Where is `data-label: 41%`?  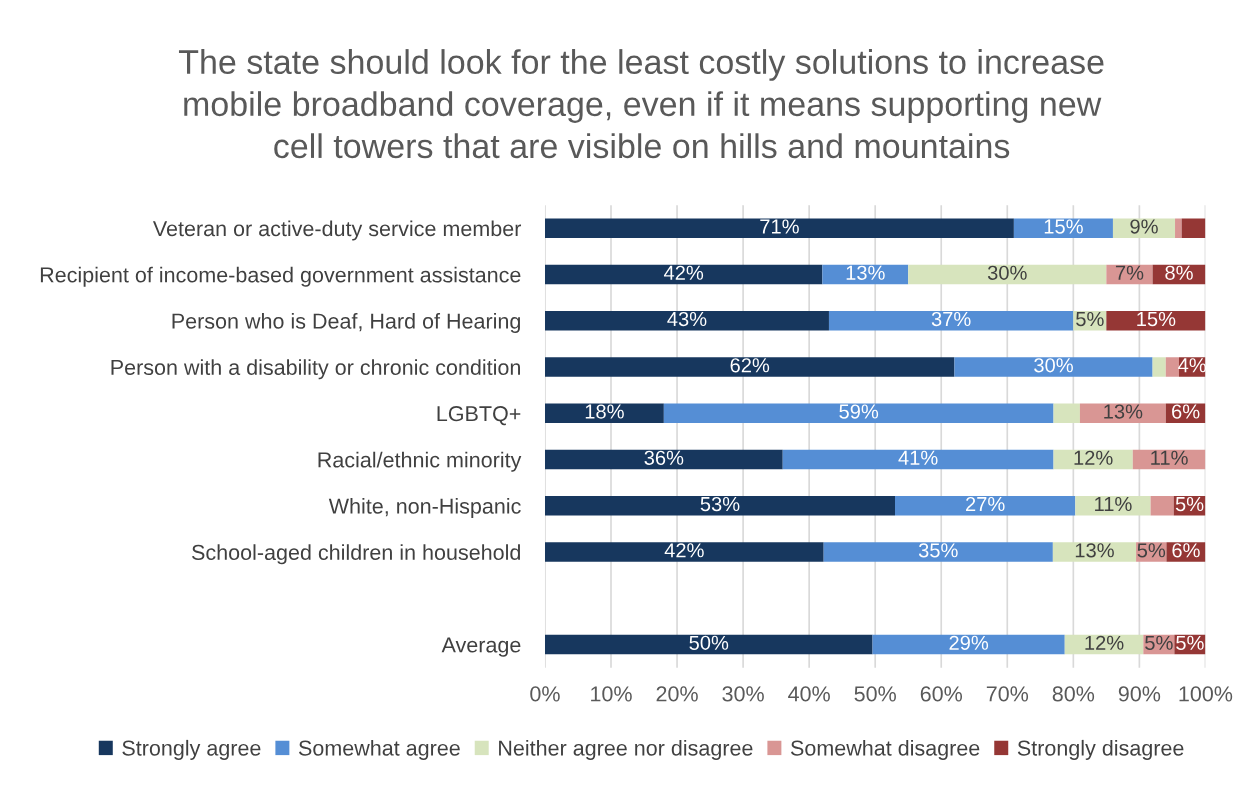
data-label: 41% is located at coordinates (918, 457).